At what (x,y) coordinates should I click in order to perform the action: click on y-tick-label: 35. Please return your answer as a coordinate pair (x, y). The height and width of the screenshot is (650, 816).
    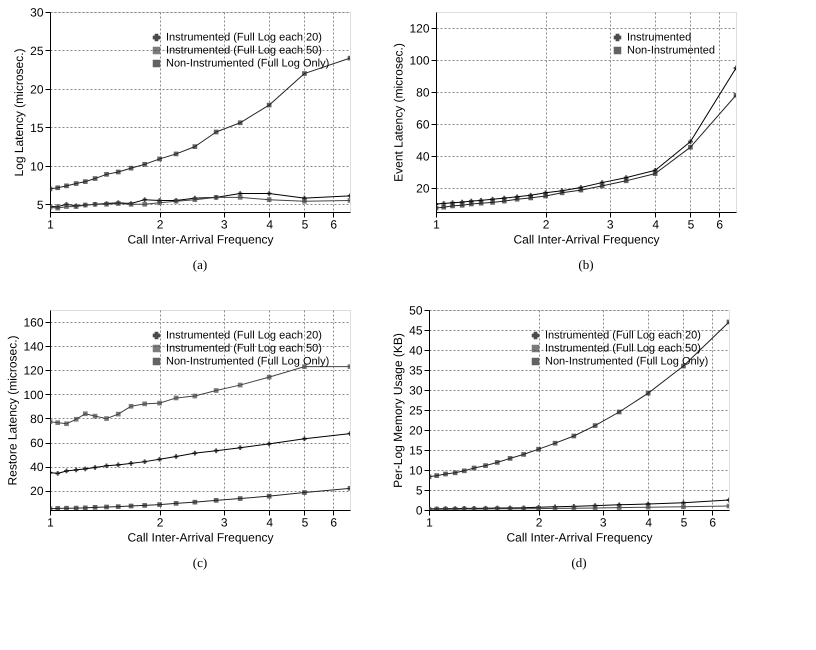
    Looking at the image, I should click on (416, 371).